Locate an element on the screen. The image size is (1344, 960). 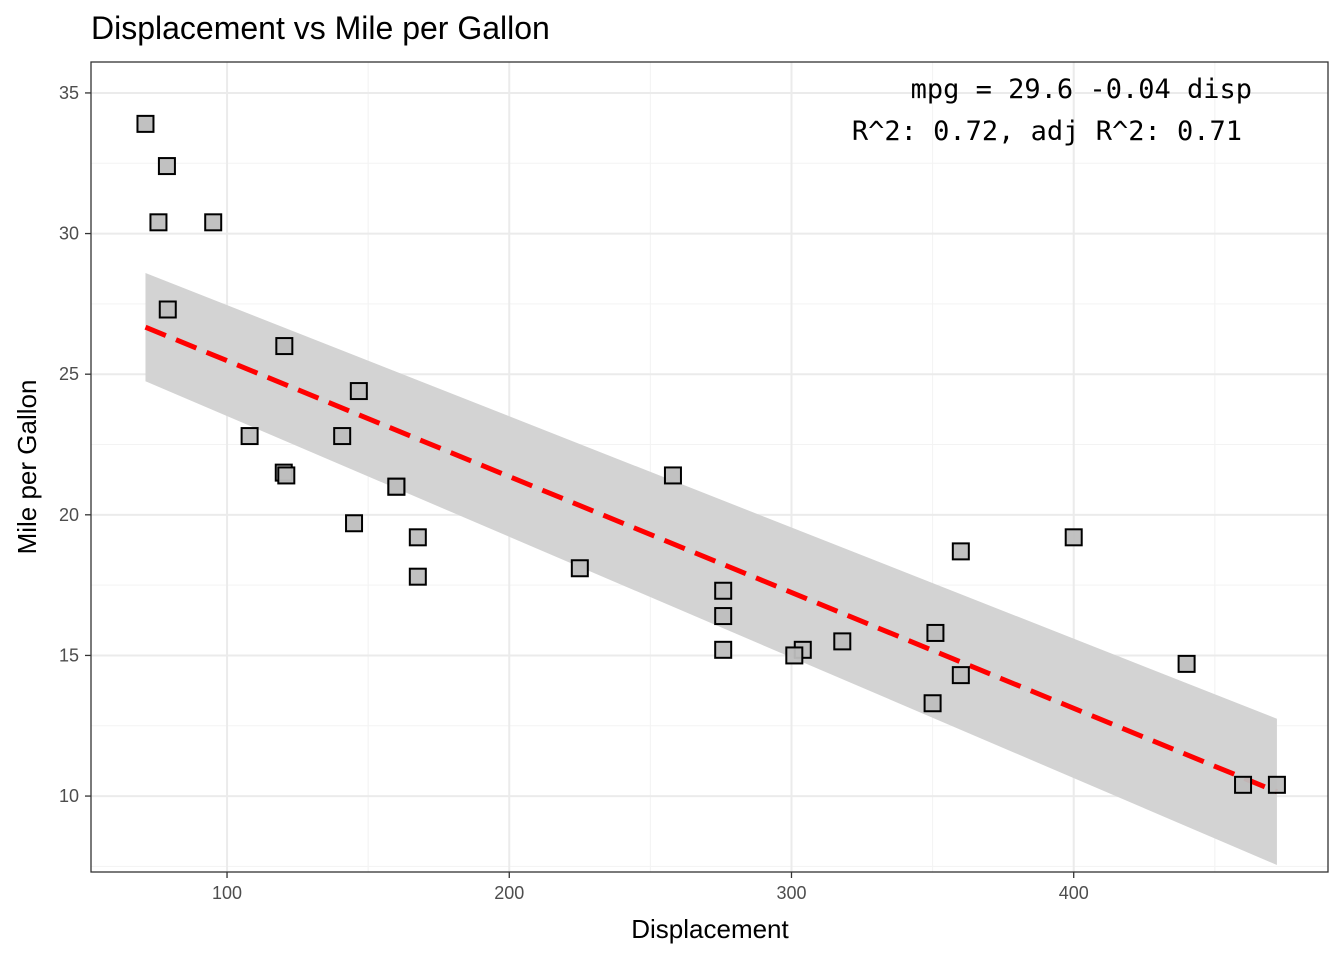
y-tick-label: 25 is located at coordinates (69, 374).